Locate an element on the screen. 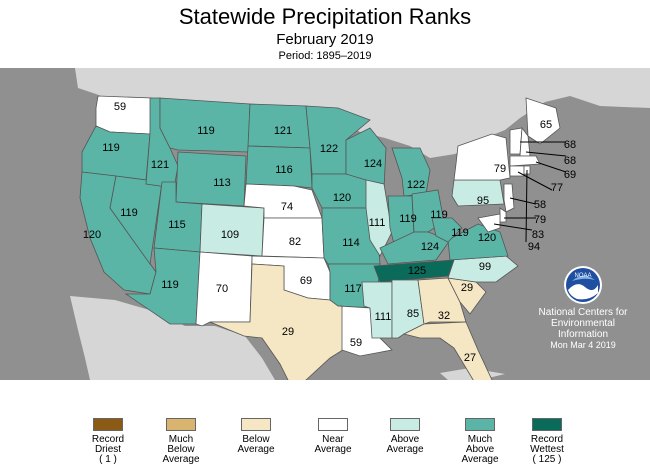 This screenshot has height=475, width=650. rank-label-ny: 79 is located at coordinates (500, 169).